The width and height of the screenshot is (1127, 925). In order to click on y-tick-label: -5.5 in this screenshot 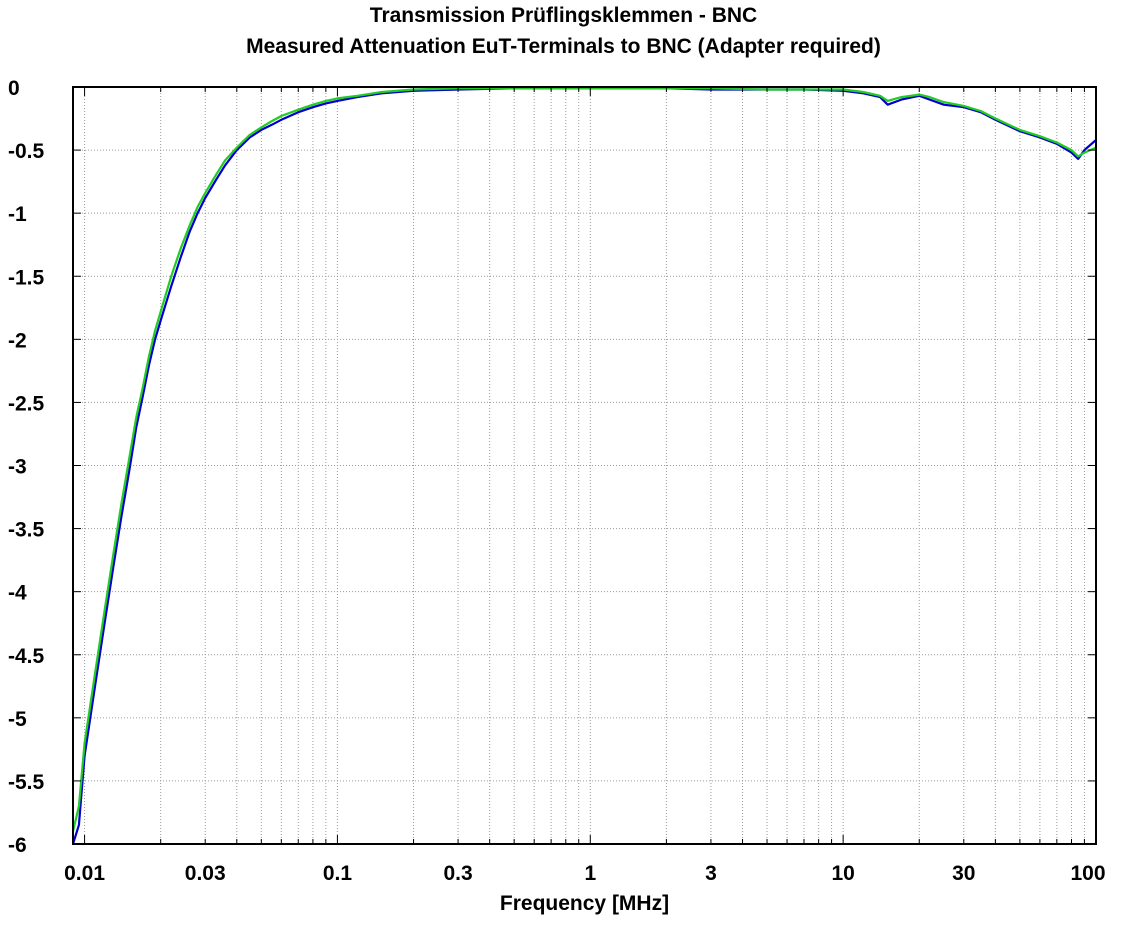, I will do `click(26, 782)`.